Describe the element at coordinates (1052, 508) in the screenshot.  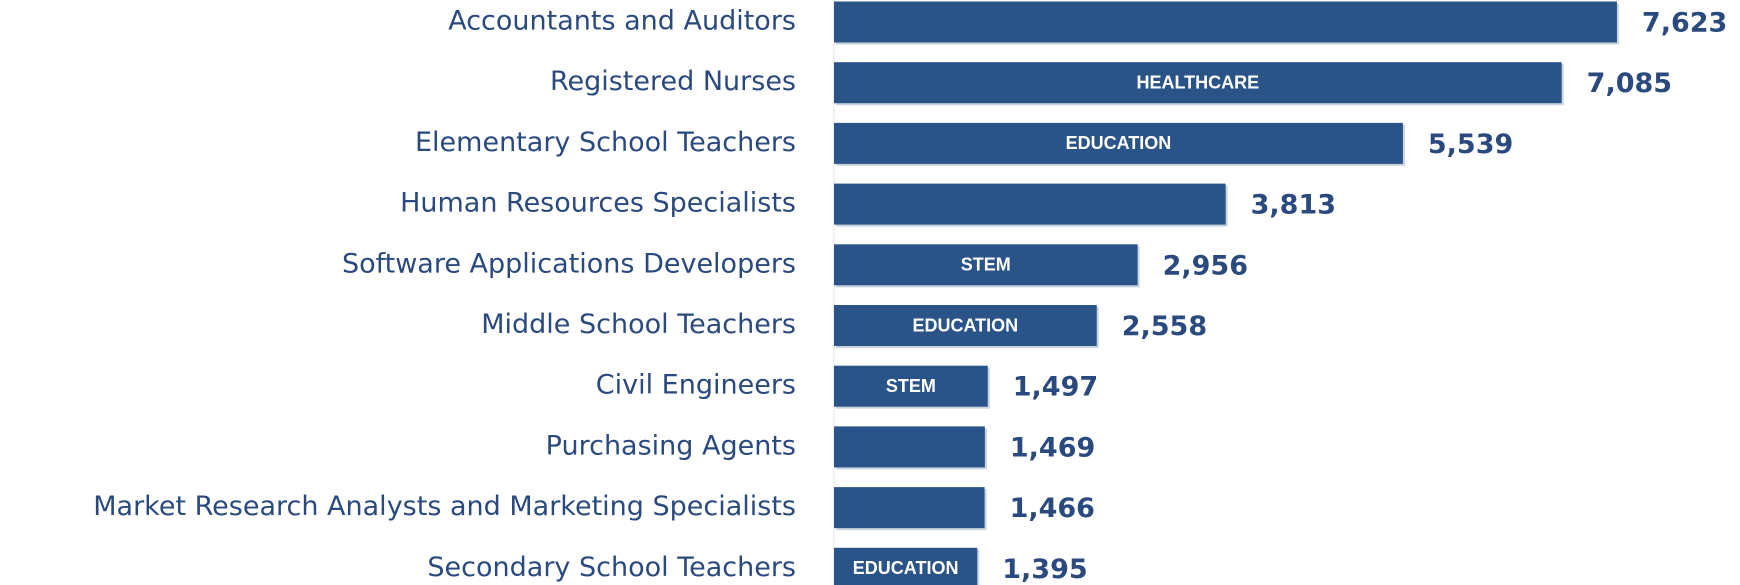
I see `value-label: 1,466` at that location.